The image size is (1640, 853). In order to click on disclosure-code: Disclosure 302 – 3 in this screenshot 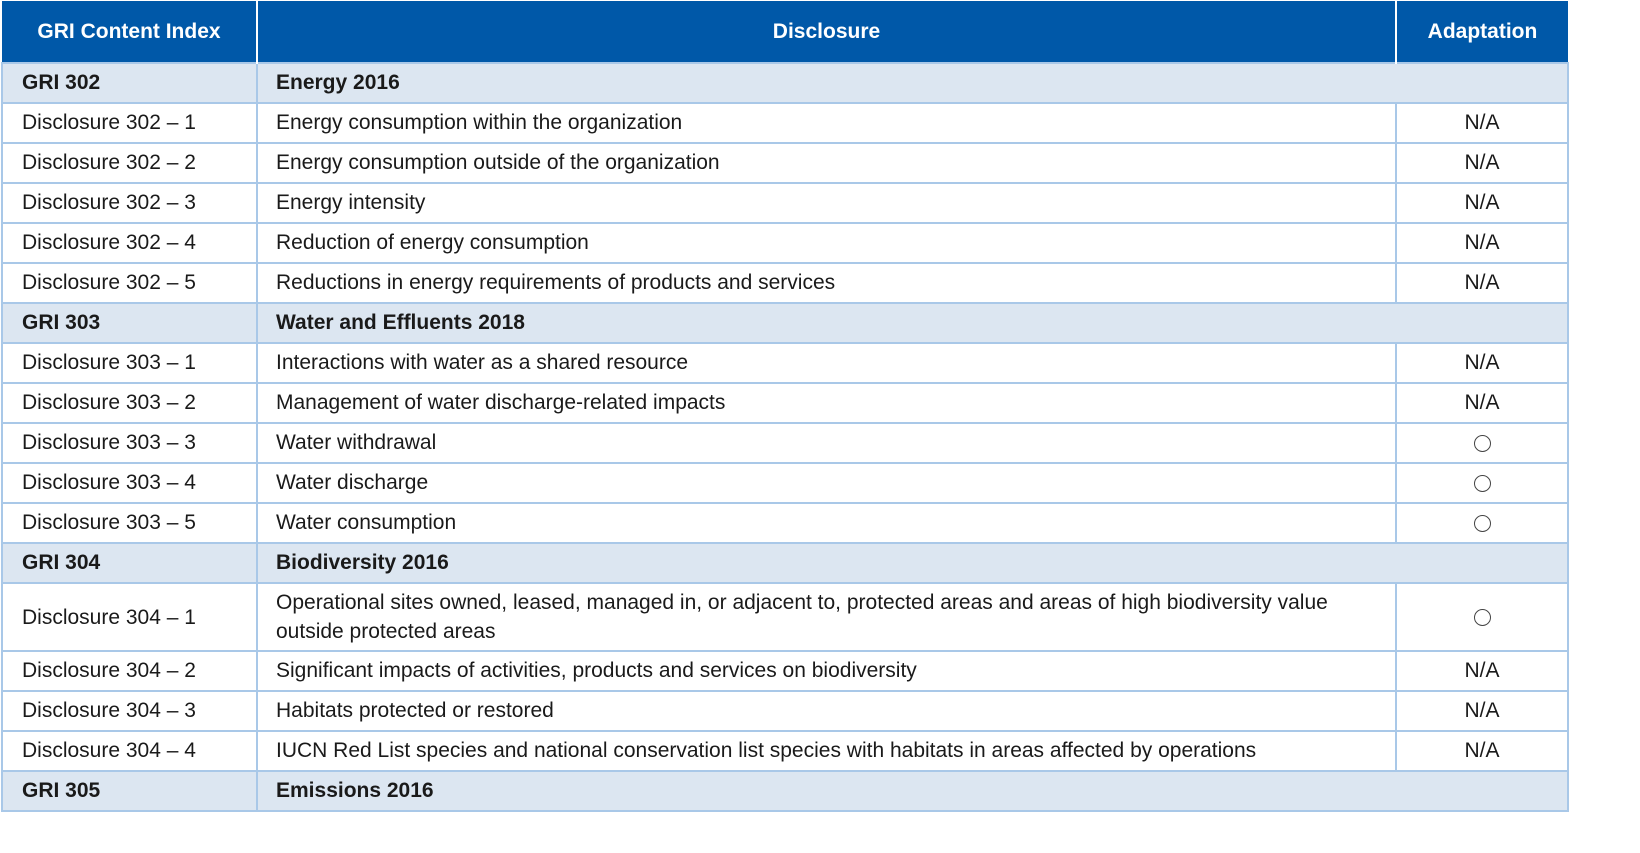, I will do `click(129, 203)`.